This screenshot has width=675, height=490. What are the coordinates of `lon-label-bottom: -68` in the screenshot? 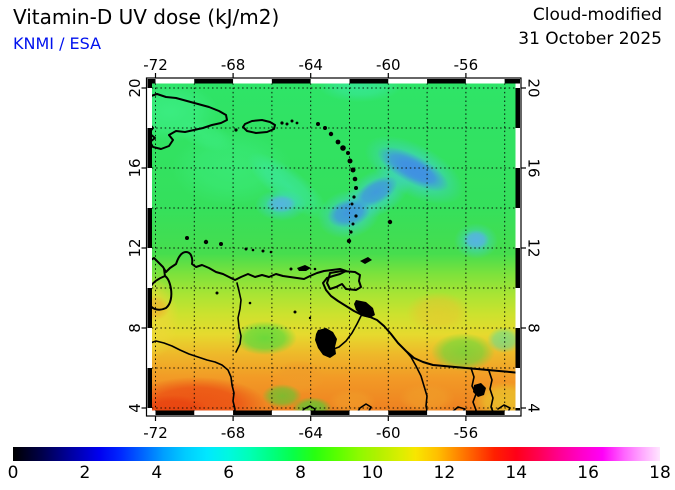 It's located at (233, 433).